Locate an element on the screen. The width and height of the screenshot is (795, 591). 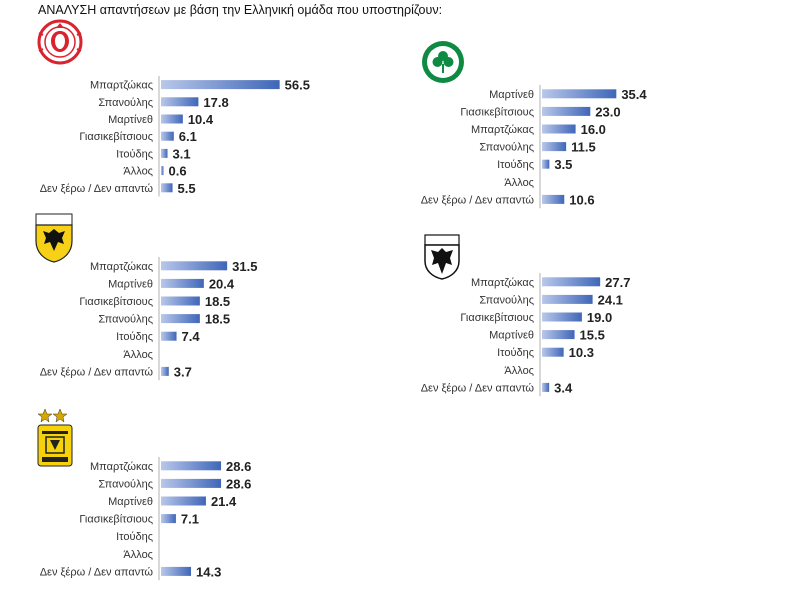
data-label: 20.4 is located at coordinates (222, 283).